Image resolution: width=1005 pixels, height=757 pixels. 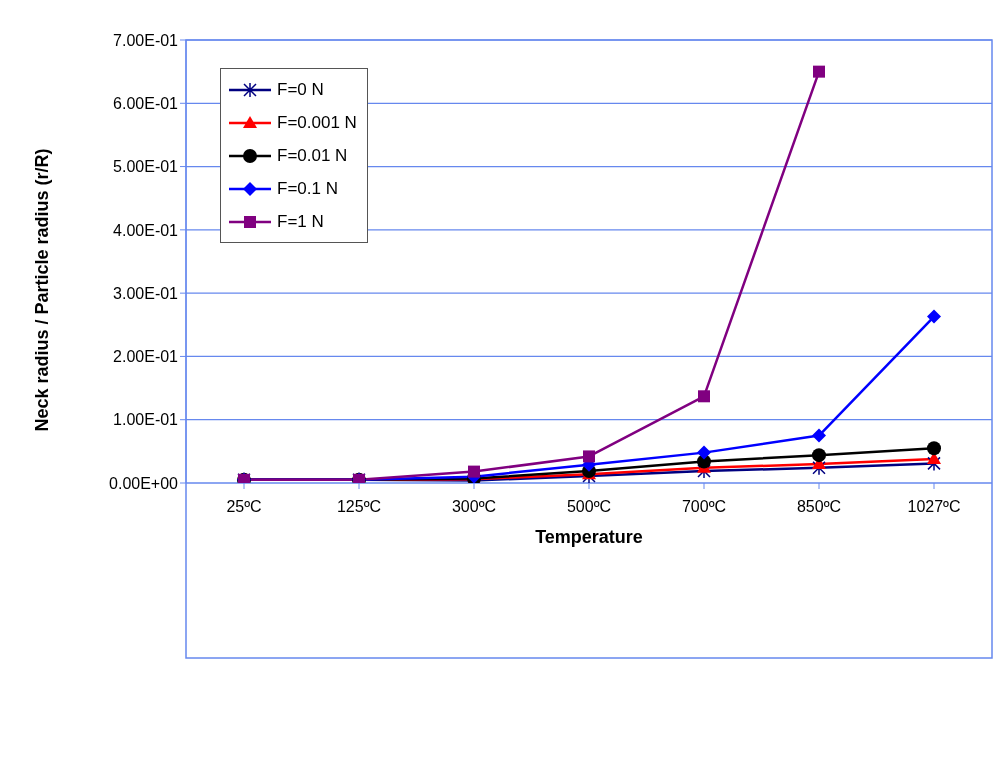 What do you see at coordinates (146, 420) in the screenshot?
I see `y-tick-label: 1.00E-01` at bounding box center [146, 420].